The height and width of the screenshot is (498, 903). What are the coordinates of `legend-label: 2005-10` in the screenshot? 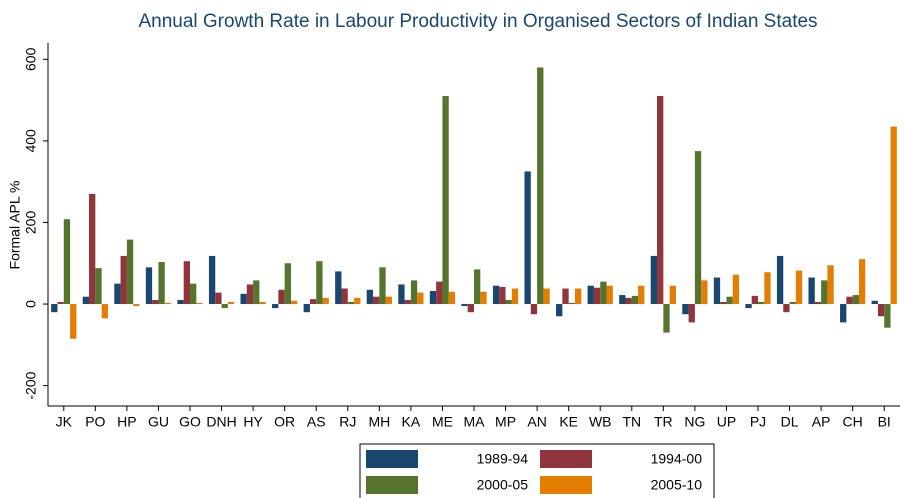 It's located at (677, 485).